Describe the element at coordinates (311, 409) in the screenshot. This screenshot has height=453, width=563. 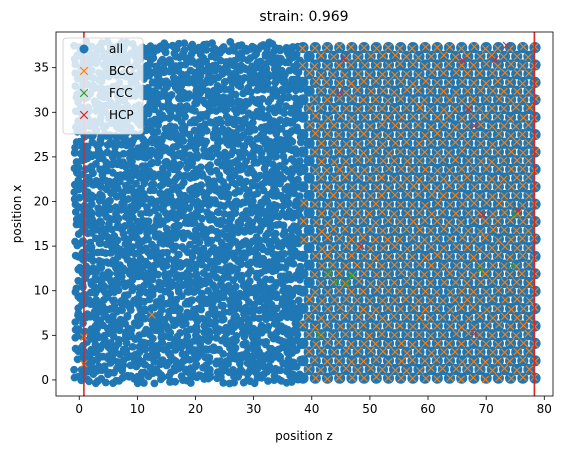
I see `x-tick-label: 40` at that location.